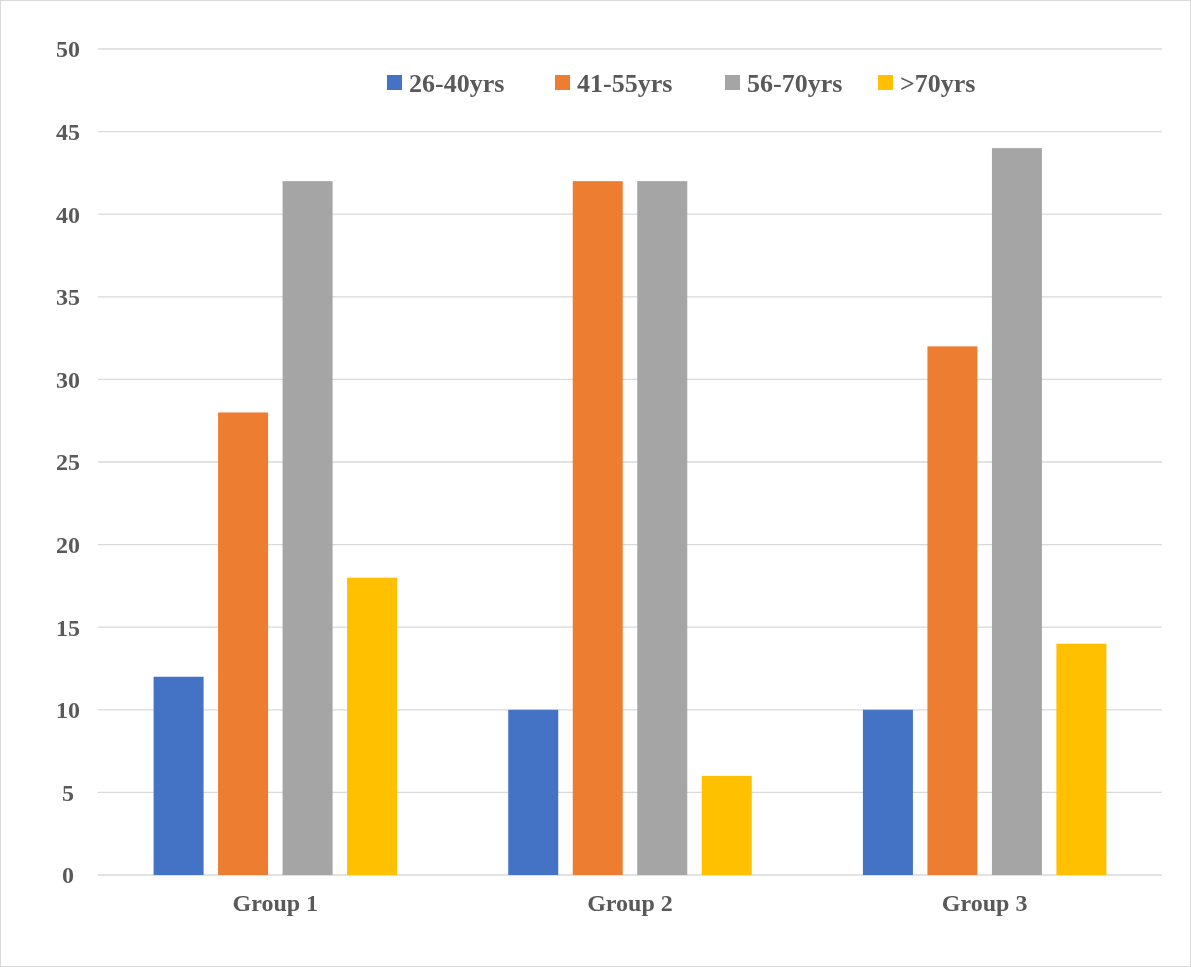  I want to click on y-tick-label: 25, so click(68, 462).